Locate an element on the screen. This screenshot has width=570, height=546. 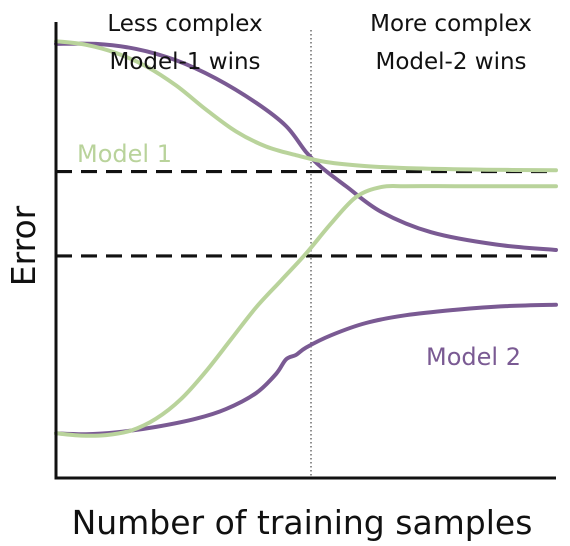
left-region-subtitle: Model-1 wins is located at coordinates (184, 62).